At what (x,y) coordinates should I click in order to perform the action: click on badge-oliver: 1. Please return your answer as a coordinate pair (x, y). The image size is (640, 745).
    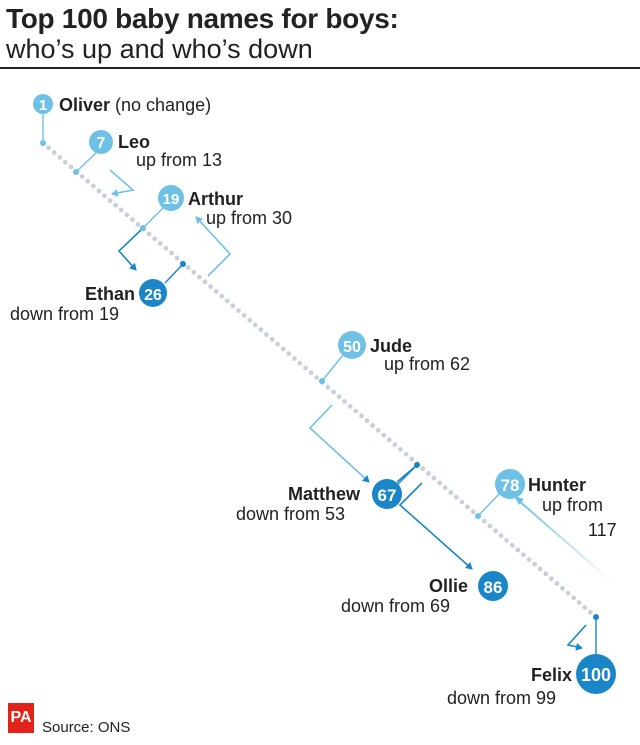
    Looking at the image, I should click on (43, 104).